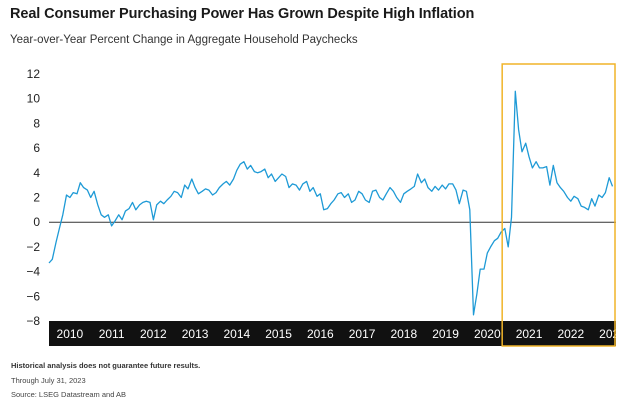 This screenshot has width=640, height=404. What do you see at coordinates (33, 247) in the screenshot?
I see `y-tick-label: −2` at bounding box center [33, 247].